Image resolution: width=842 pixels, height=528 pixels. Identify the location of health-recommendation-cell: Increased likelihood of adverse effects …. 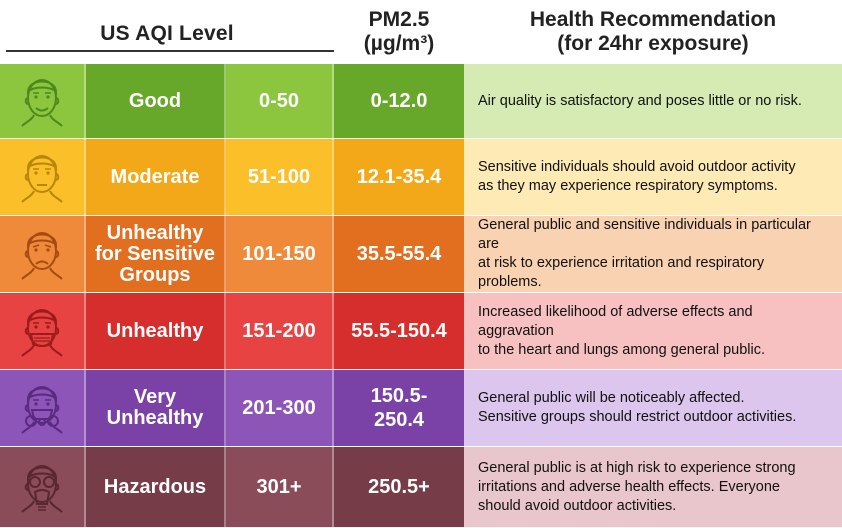
(653, 331).